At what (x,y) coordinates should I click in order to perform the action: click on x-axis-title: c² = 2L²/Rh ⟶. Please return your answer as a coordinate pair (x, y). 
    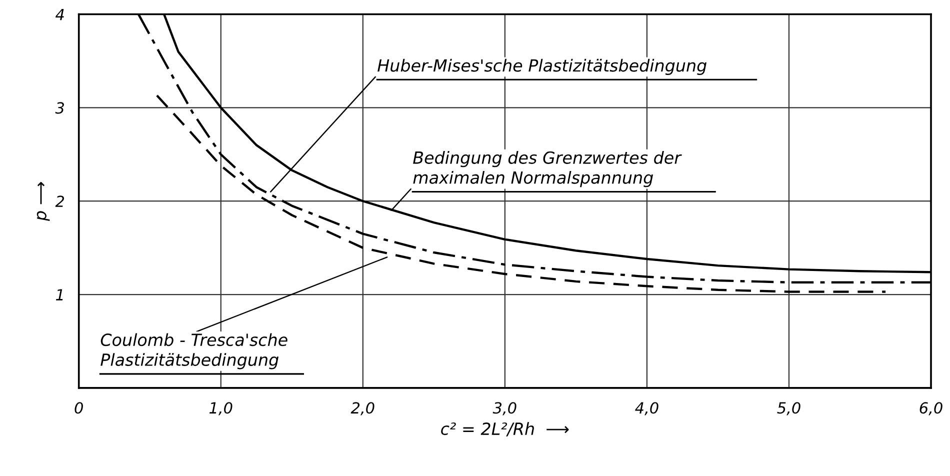
    Looking at the image, I should click on (505, 429).